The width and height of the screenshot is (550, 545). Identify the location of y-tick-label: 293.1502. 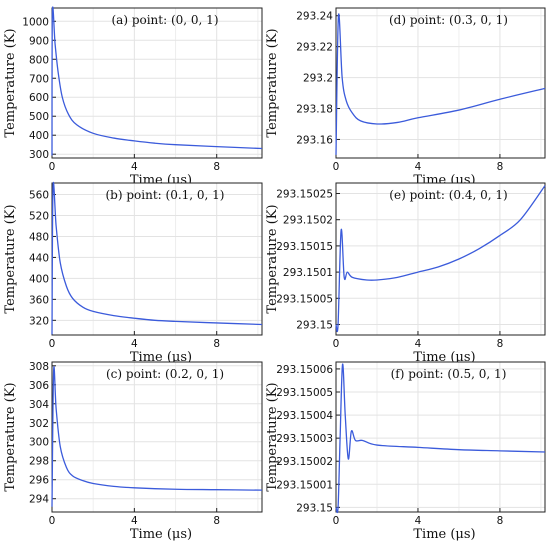
(308, 221).